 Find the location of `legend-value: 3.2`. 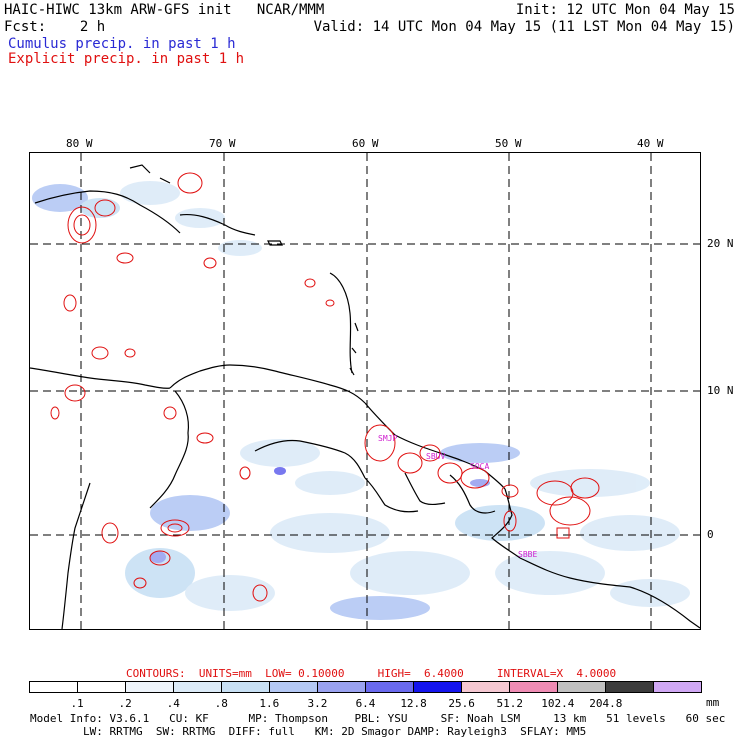

legend-value: 3.2 is located at coordinates (317, 703).